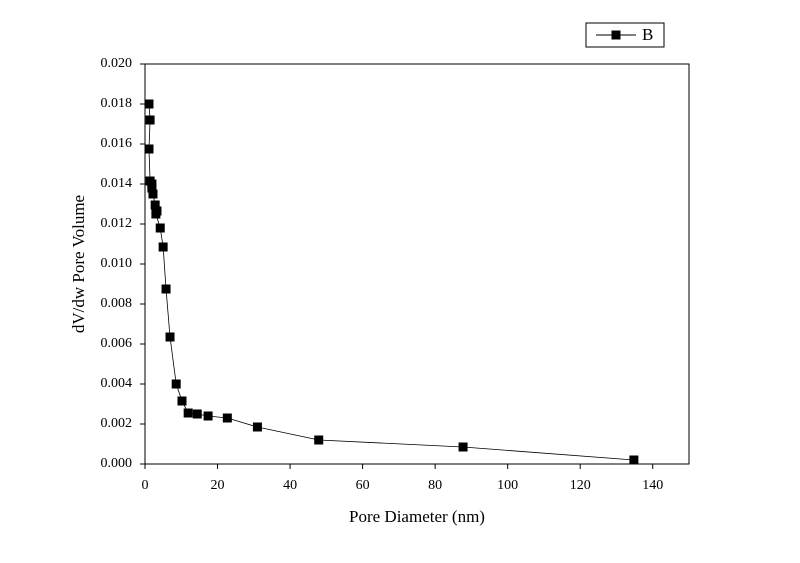 Image resolution: width=800 pixels, height=563 pixels. I want to click on x-axis-label: Pore Diameter (nm), so click(417, 516).